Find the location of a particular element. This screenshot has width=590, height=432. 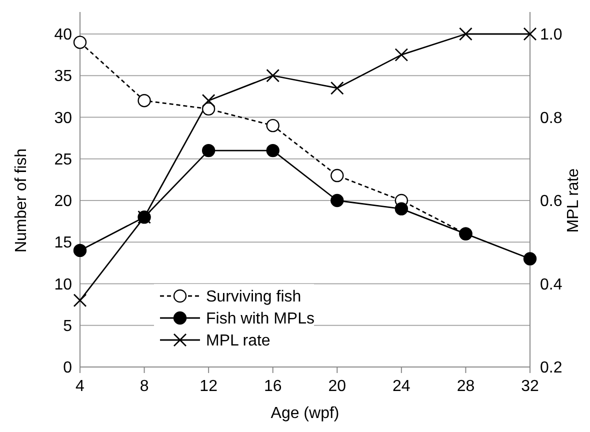

y2-axis-title: MPL rate is located at coordinates (573, 200).